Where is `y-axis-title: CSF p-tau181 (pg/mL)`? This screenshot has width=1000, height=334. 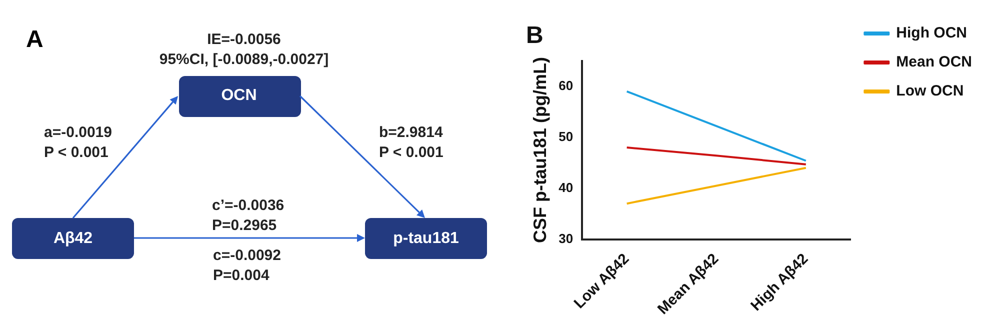 y-axis-title: CSF p-tau181 (pg/mL) is located at coordinates (540, 150).